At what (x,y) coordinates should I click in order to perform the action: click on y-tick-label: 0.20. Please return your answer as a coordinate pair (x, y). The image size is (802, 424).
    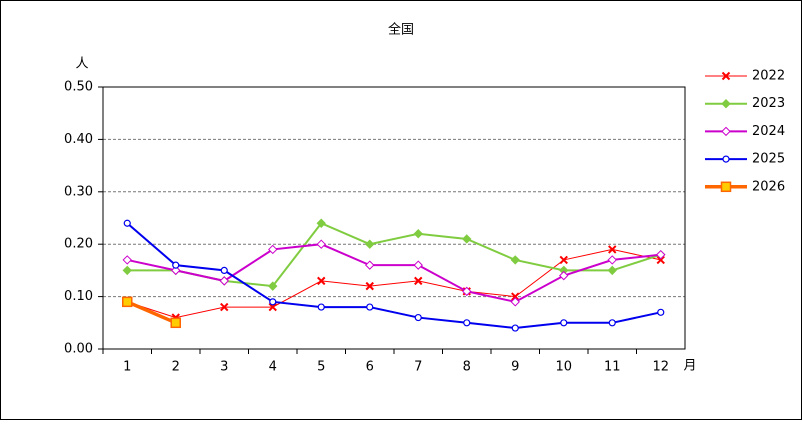
    Looking at the image, I should click on (78, 244).